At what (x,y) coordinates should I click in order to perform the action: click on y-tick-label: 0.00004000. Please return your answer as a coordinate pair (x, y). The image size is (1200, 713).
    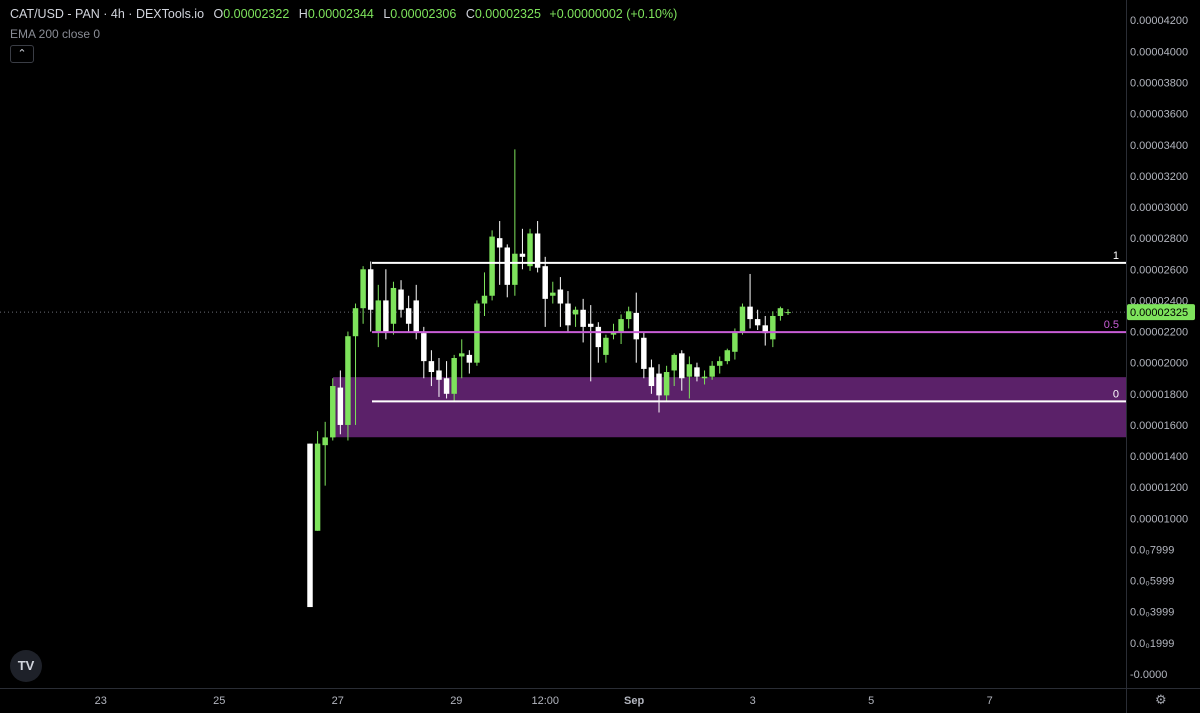
    Looking at the image, I should click on (1159, 52).